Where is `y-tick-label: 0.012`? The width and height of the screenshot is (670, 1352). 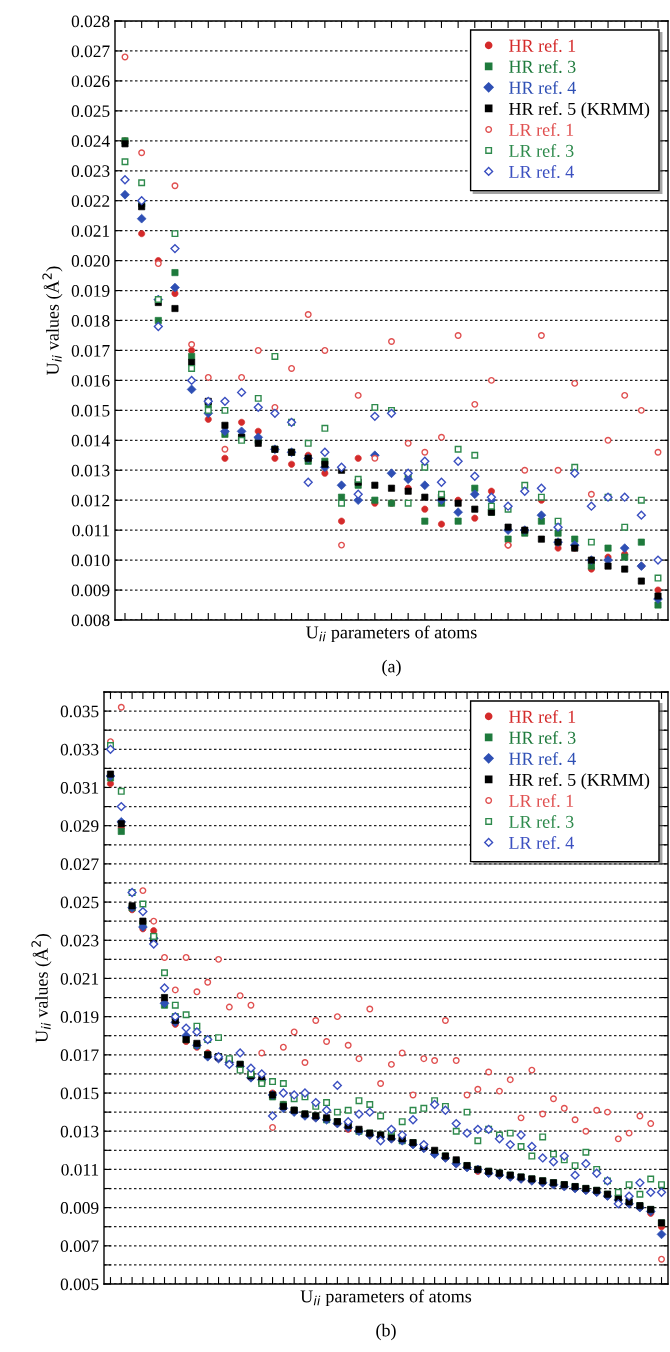 y-tick-label: 0.012 is located at coordinates (90, 500).